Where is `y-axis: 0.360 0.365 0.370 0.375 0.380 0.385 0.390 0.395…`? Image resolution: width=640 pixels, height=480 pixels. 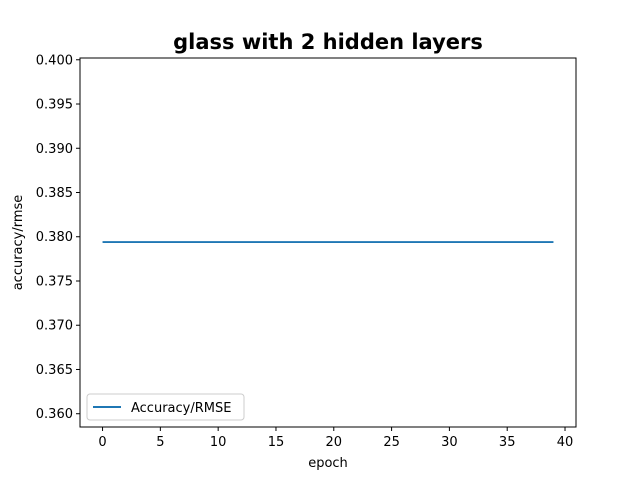
y-axis: 0.360 0.365 0.370 0.375 0.380 0.385 0.390 0.395… is located at coordinates (58, 237).